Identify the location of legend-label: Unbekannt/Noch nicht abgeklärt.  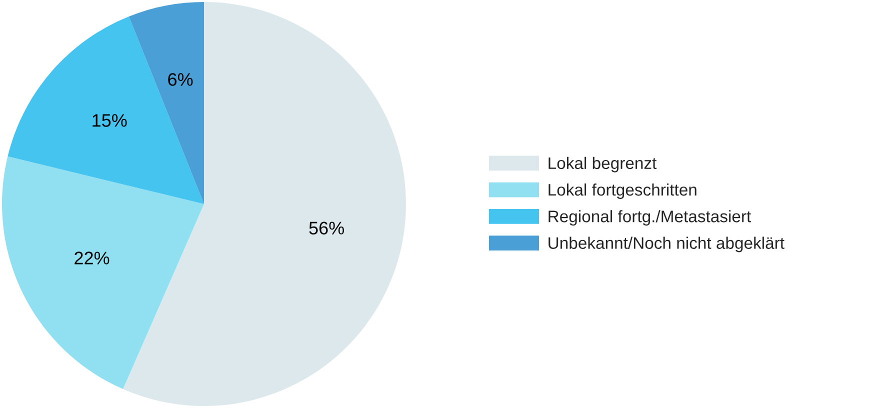
(666, 244).